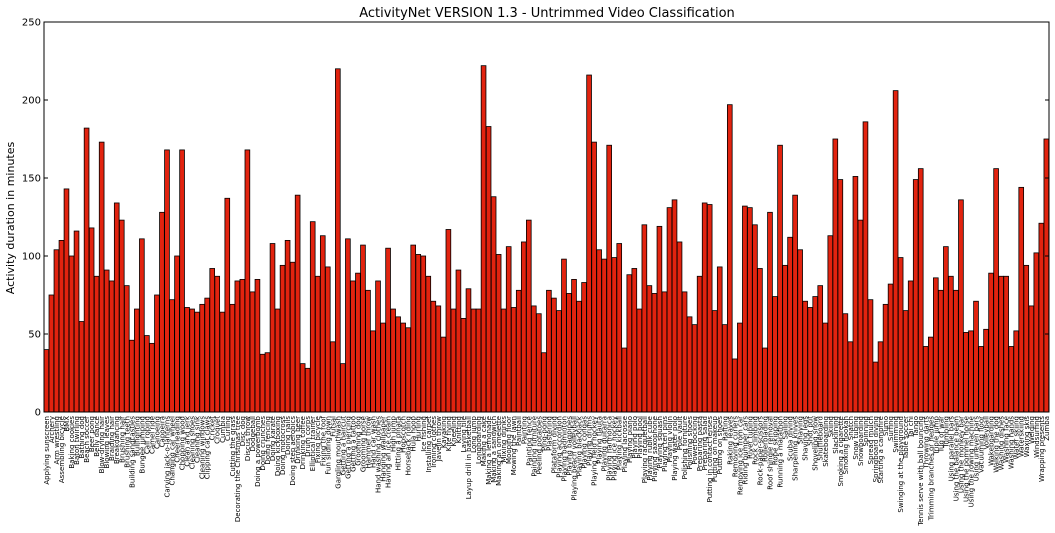 This screenshot has height=533, width=1055. I want to click on x-tick-label: Doing motocross, so click(283, 445).